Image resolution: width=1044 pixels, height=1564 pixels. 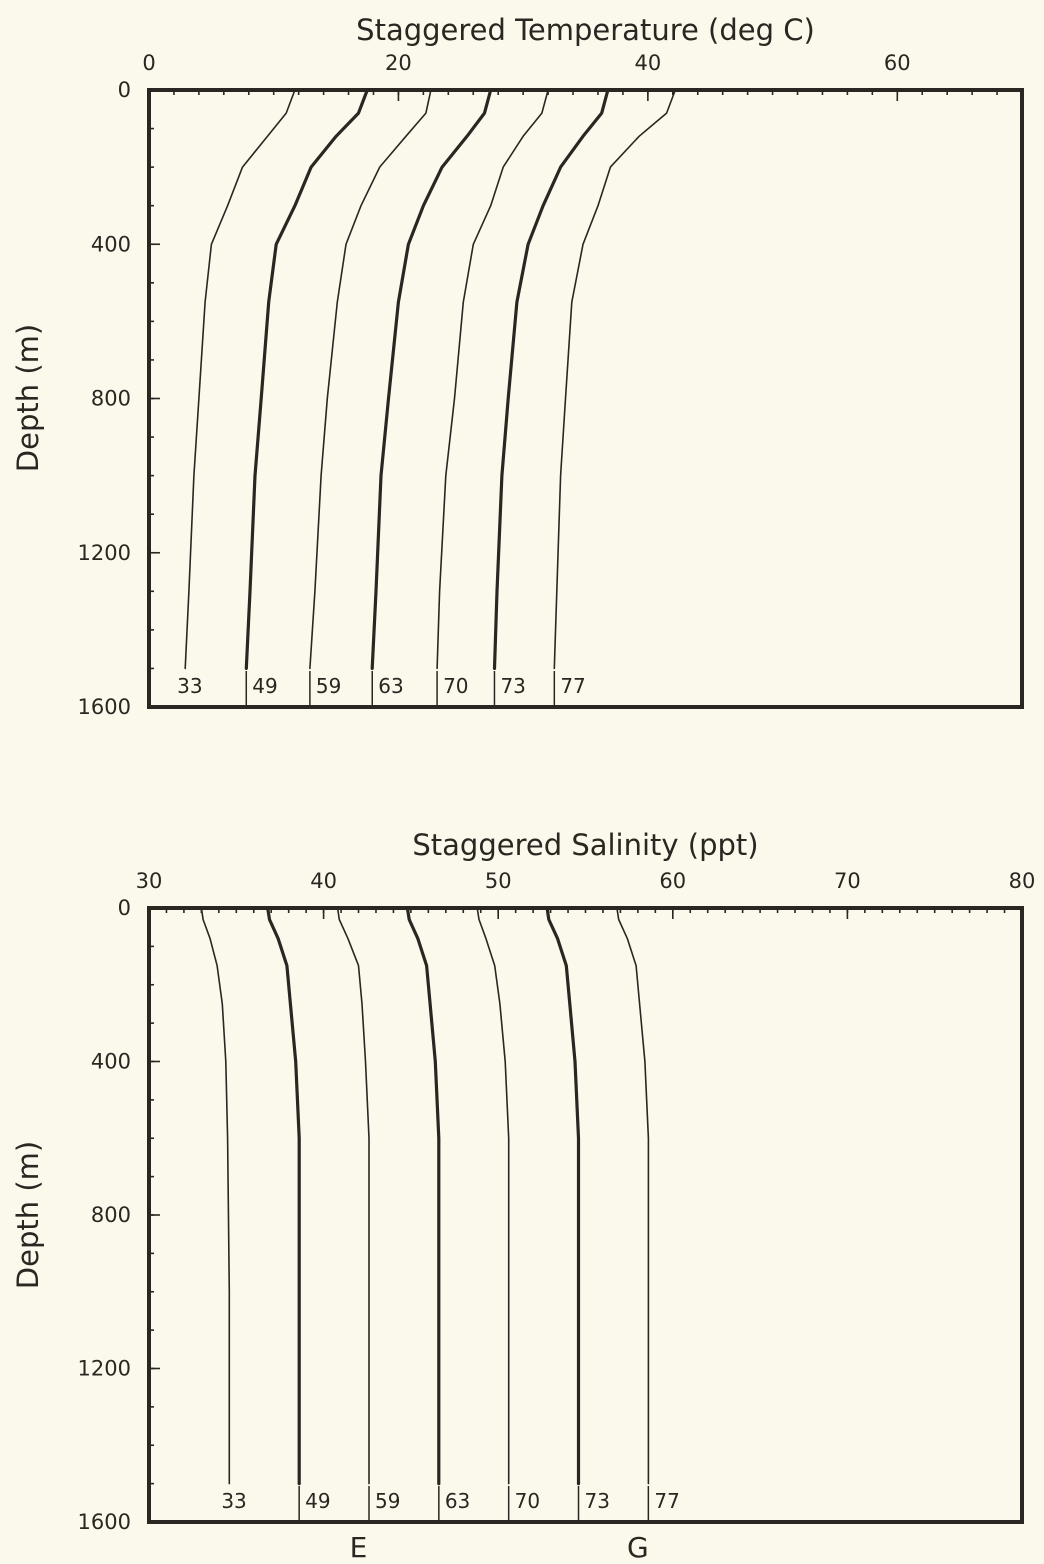 I want to click on x-tick-label: 20, so click(x=398, y=63).